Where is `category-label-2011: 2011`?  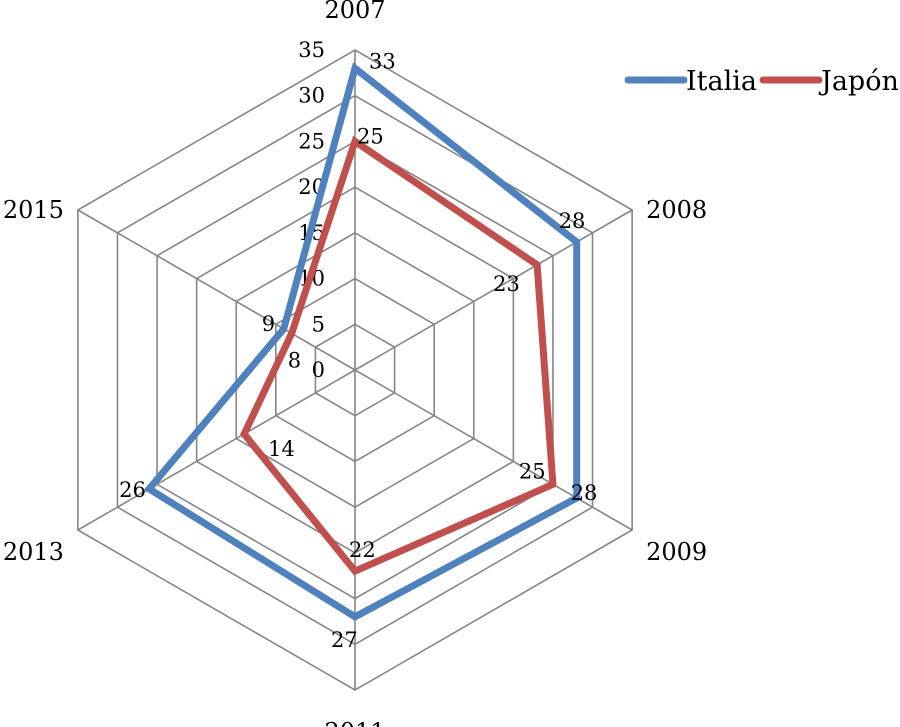
category-label-2011: 2011 is located at coordinates (354, 722).